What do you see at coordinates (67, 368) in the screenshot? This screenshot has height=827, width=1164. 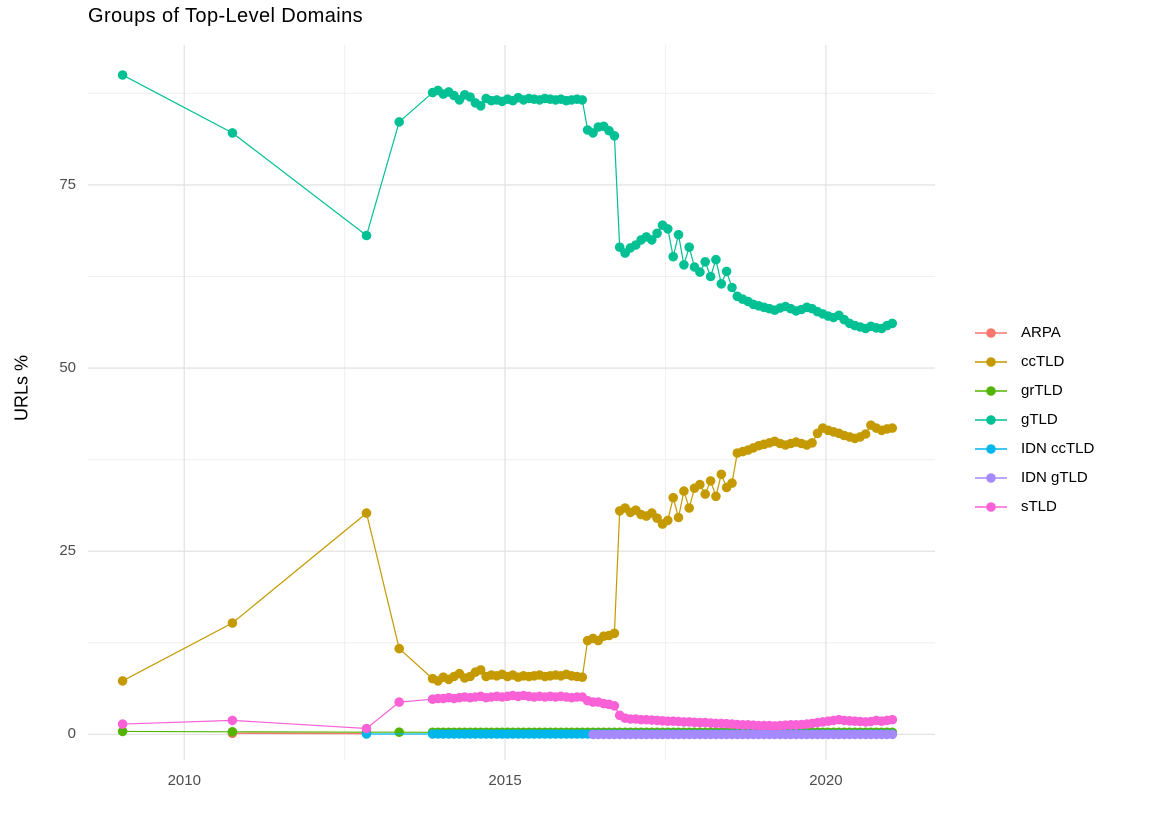 I see `y-tick-label: 50` at bounding box center [67, 368].